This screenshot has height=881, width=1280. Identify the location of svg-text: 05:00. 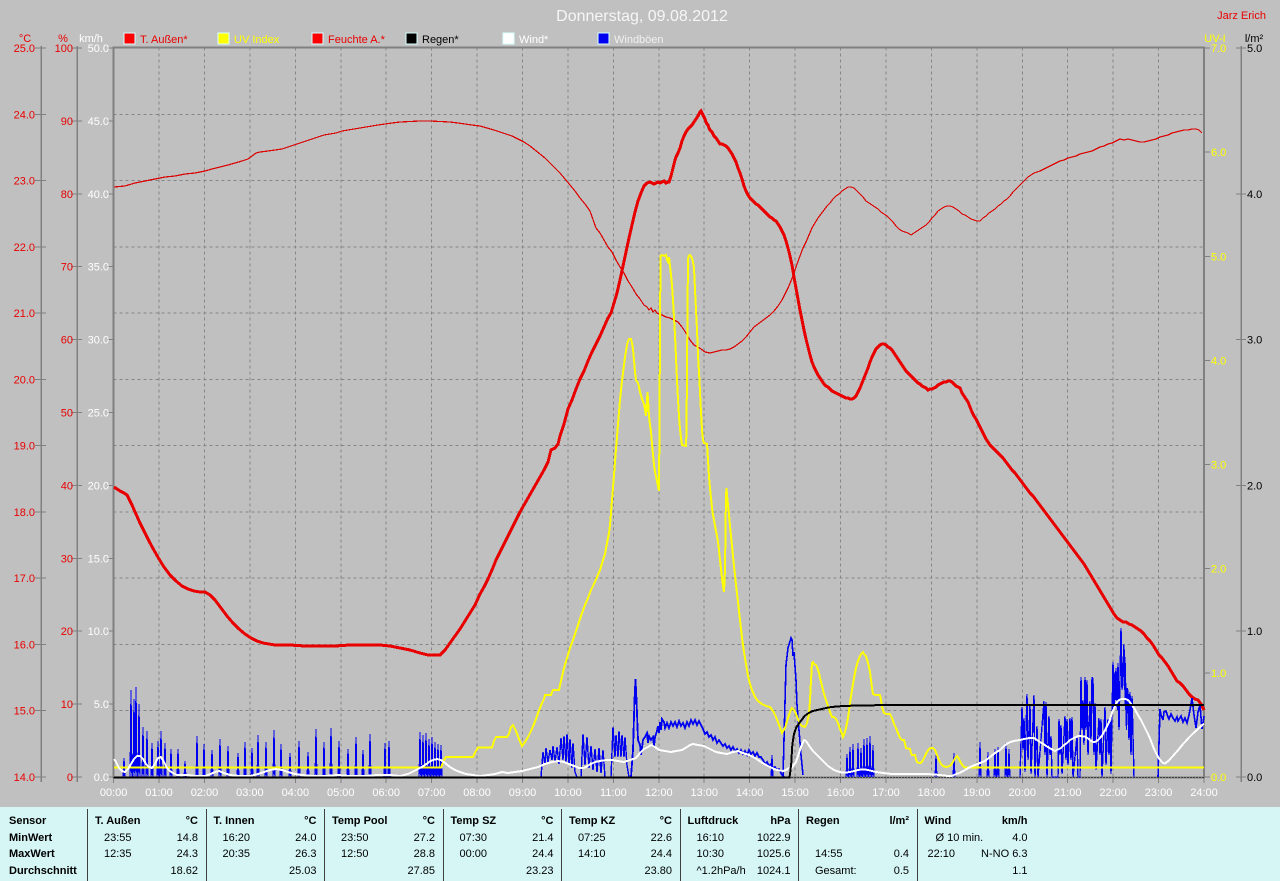
(341, 793).